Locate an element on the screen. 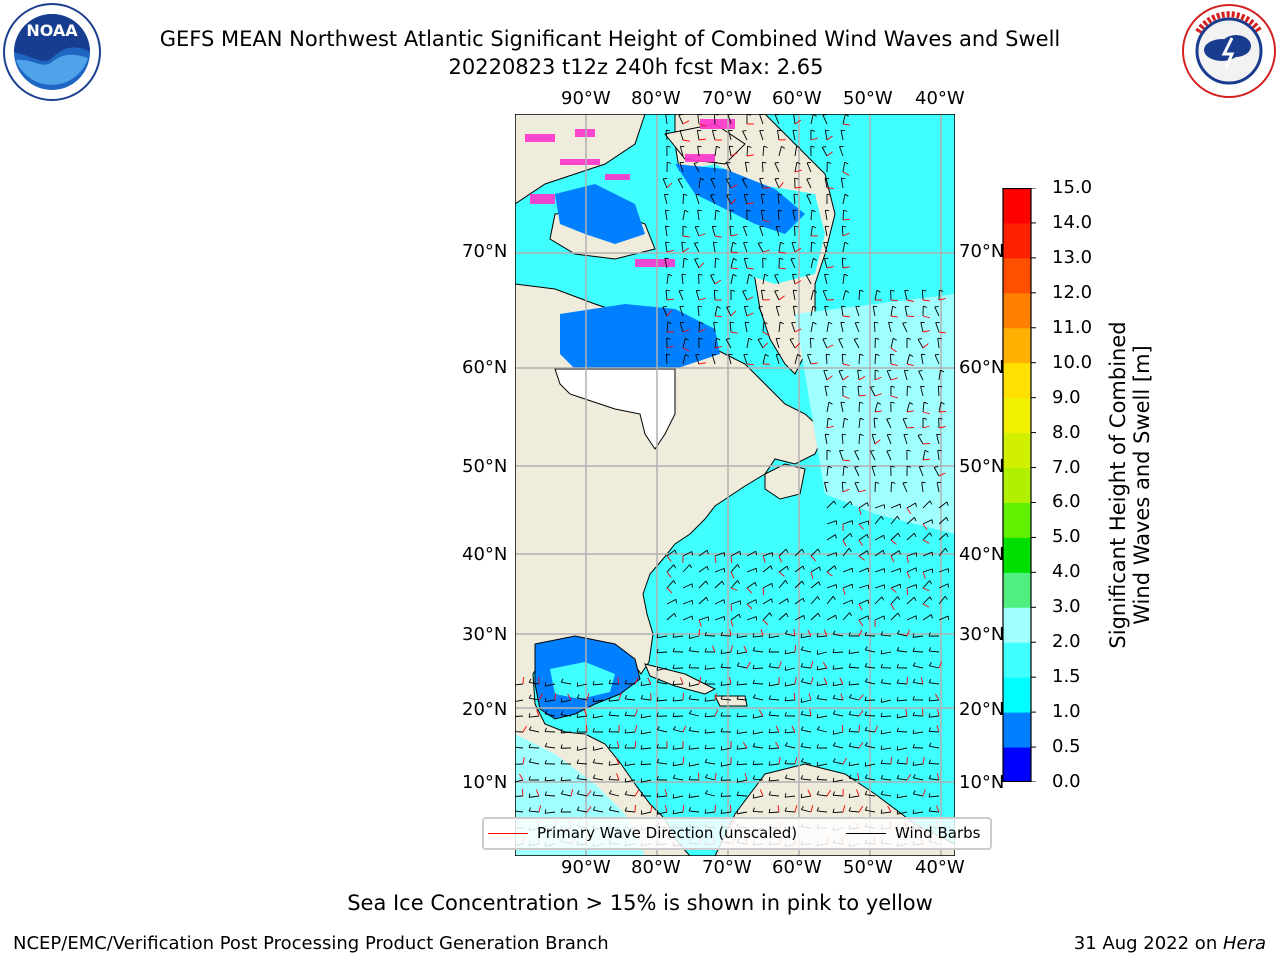 The image size is (1280, 960). colorbar-tick-label: 14.0 is located at coordinates (1072, 222).